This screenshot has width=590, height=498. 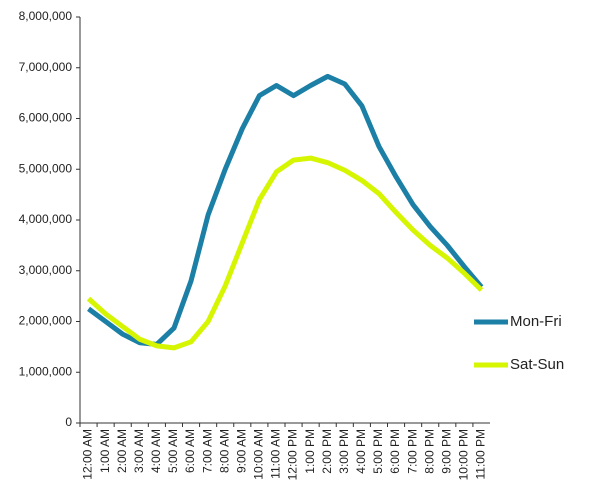 I want to click on y-tick-label: 3,000,000, so click(x=46, y=270).